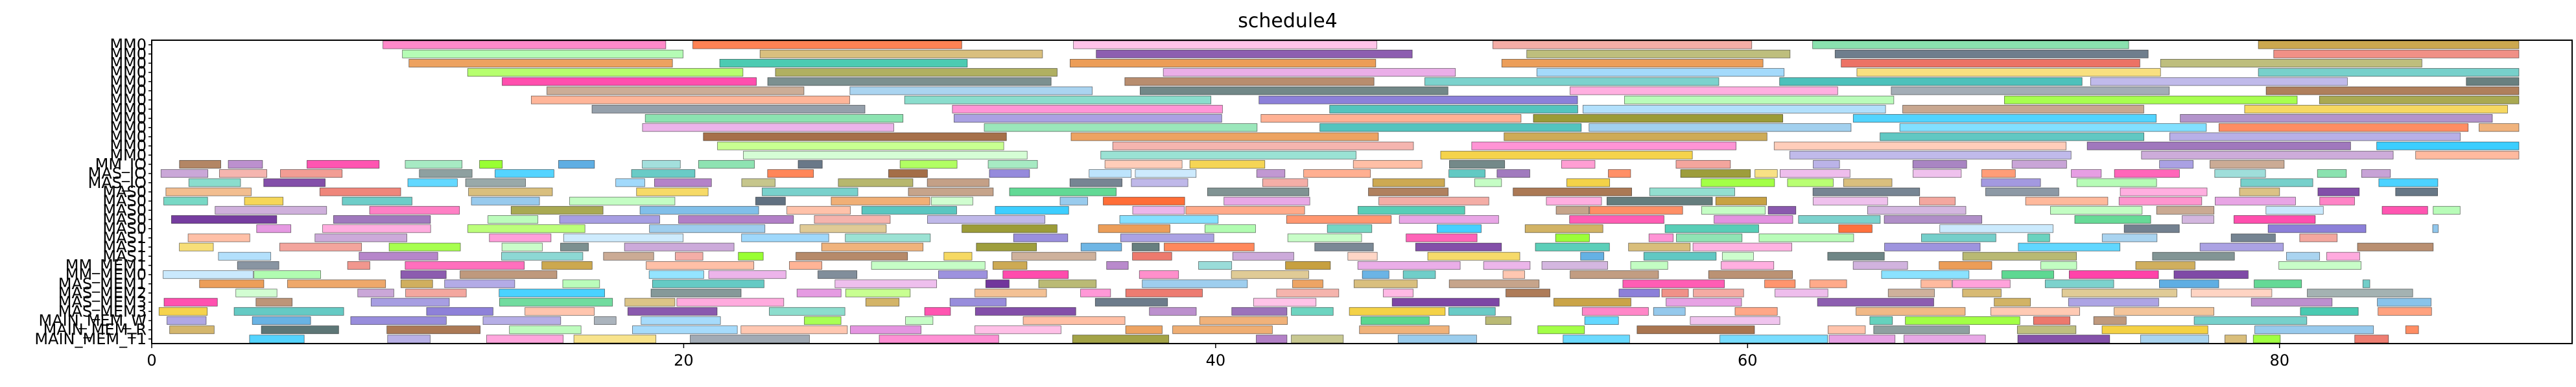 The height and width of the screenshot is (387, 2576). What do you see at coordinates (2279, 360) in the screenshot?
I see `x-tick-label: 80` at bounding box center [2279, 360].